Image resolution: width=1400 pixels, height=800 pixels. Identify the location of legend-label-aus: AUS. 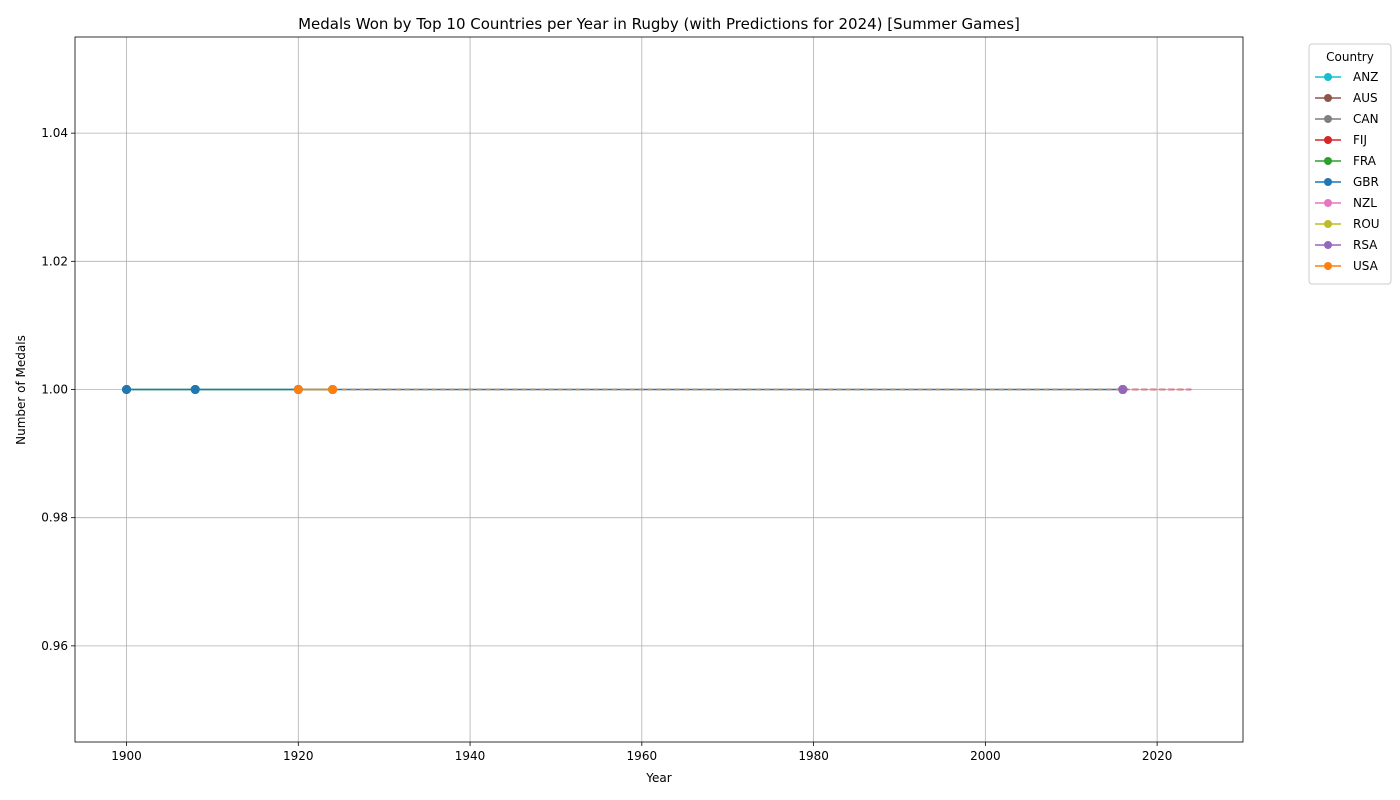
(1365, 98).